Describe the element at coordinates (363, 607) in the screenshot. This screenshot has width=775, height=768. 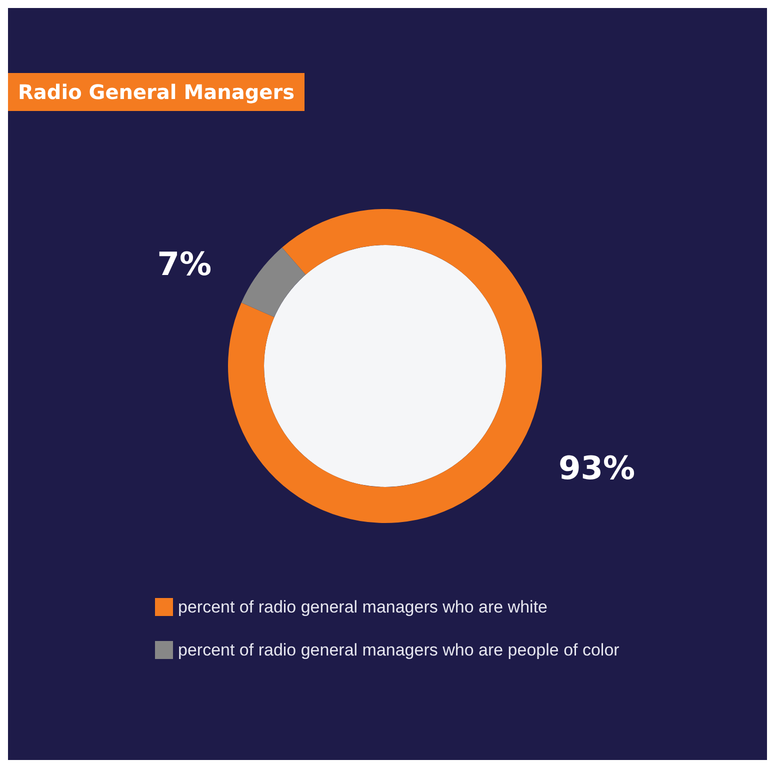
I see `legend-label: percent of radio general managers who are white` at that location.